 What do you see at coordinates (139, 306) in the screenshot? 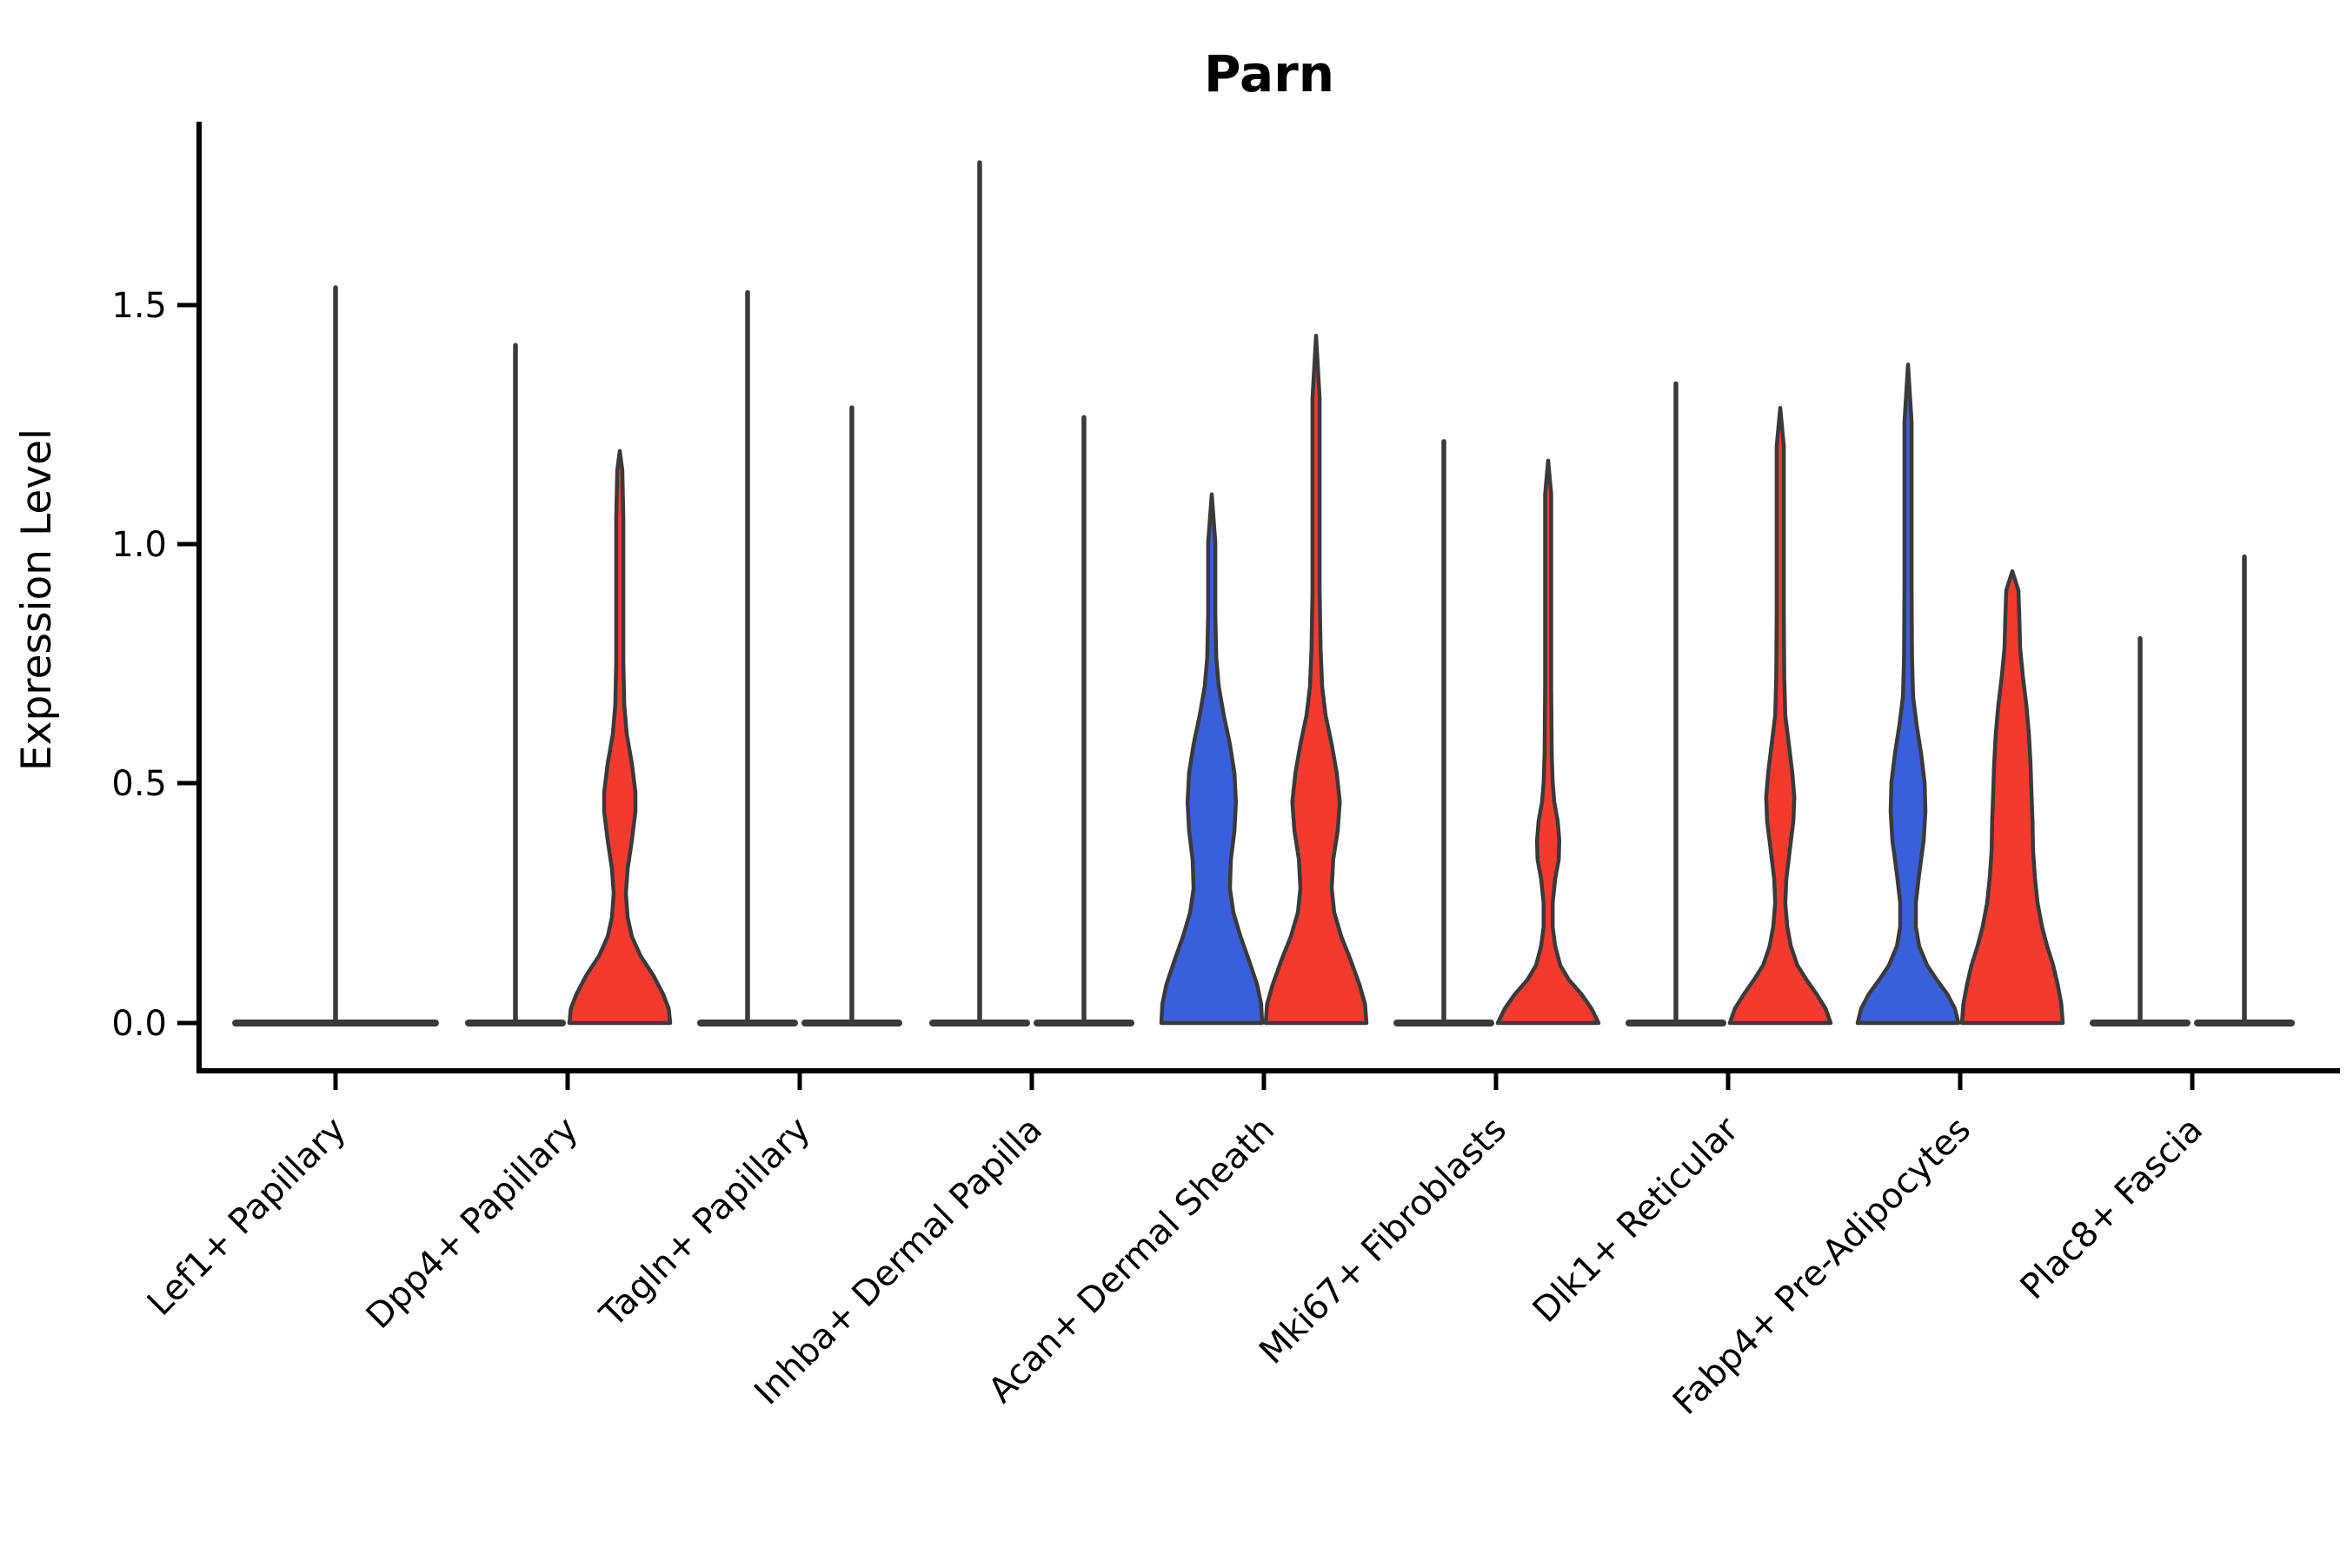
I see `y-tick-label-1_5: 1.5` at bounding box center [139, 306].